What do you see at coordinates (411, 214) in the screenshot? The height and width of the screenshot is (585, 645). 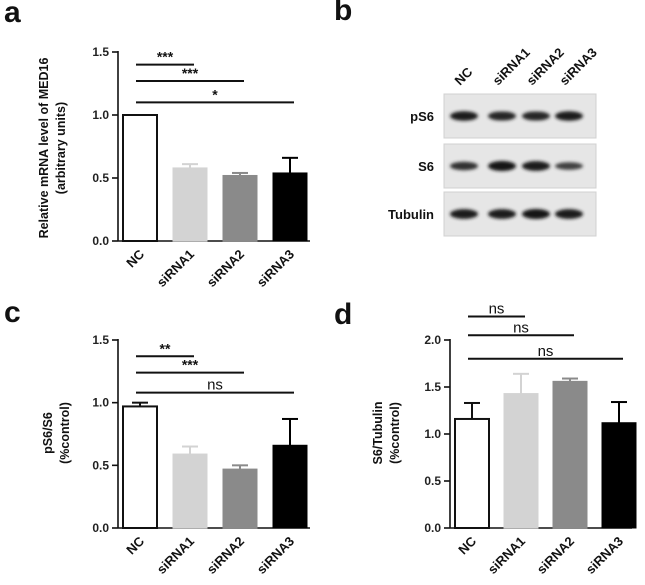 I see `blot-row-label-tubulin: Tubulin` at bounding box center [411, 214].